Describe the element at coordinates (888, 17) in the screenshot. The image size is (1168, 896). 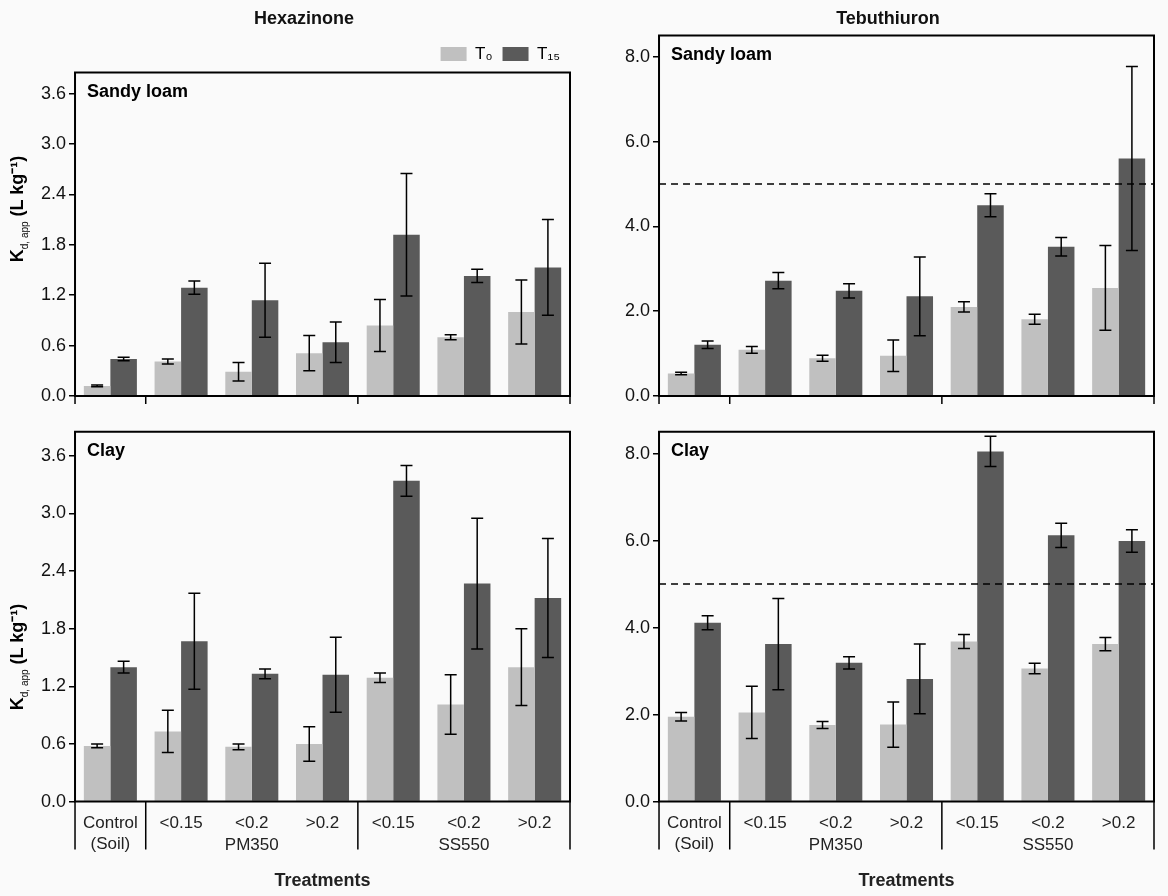
I see `chart-title: Tebuthiuron` at that location.